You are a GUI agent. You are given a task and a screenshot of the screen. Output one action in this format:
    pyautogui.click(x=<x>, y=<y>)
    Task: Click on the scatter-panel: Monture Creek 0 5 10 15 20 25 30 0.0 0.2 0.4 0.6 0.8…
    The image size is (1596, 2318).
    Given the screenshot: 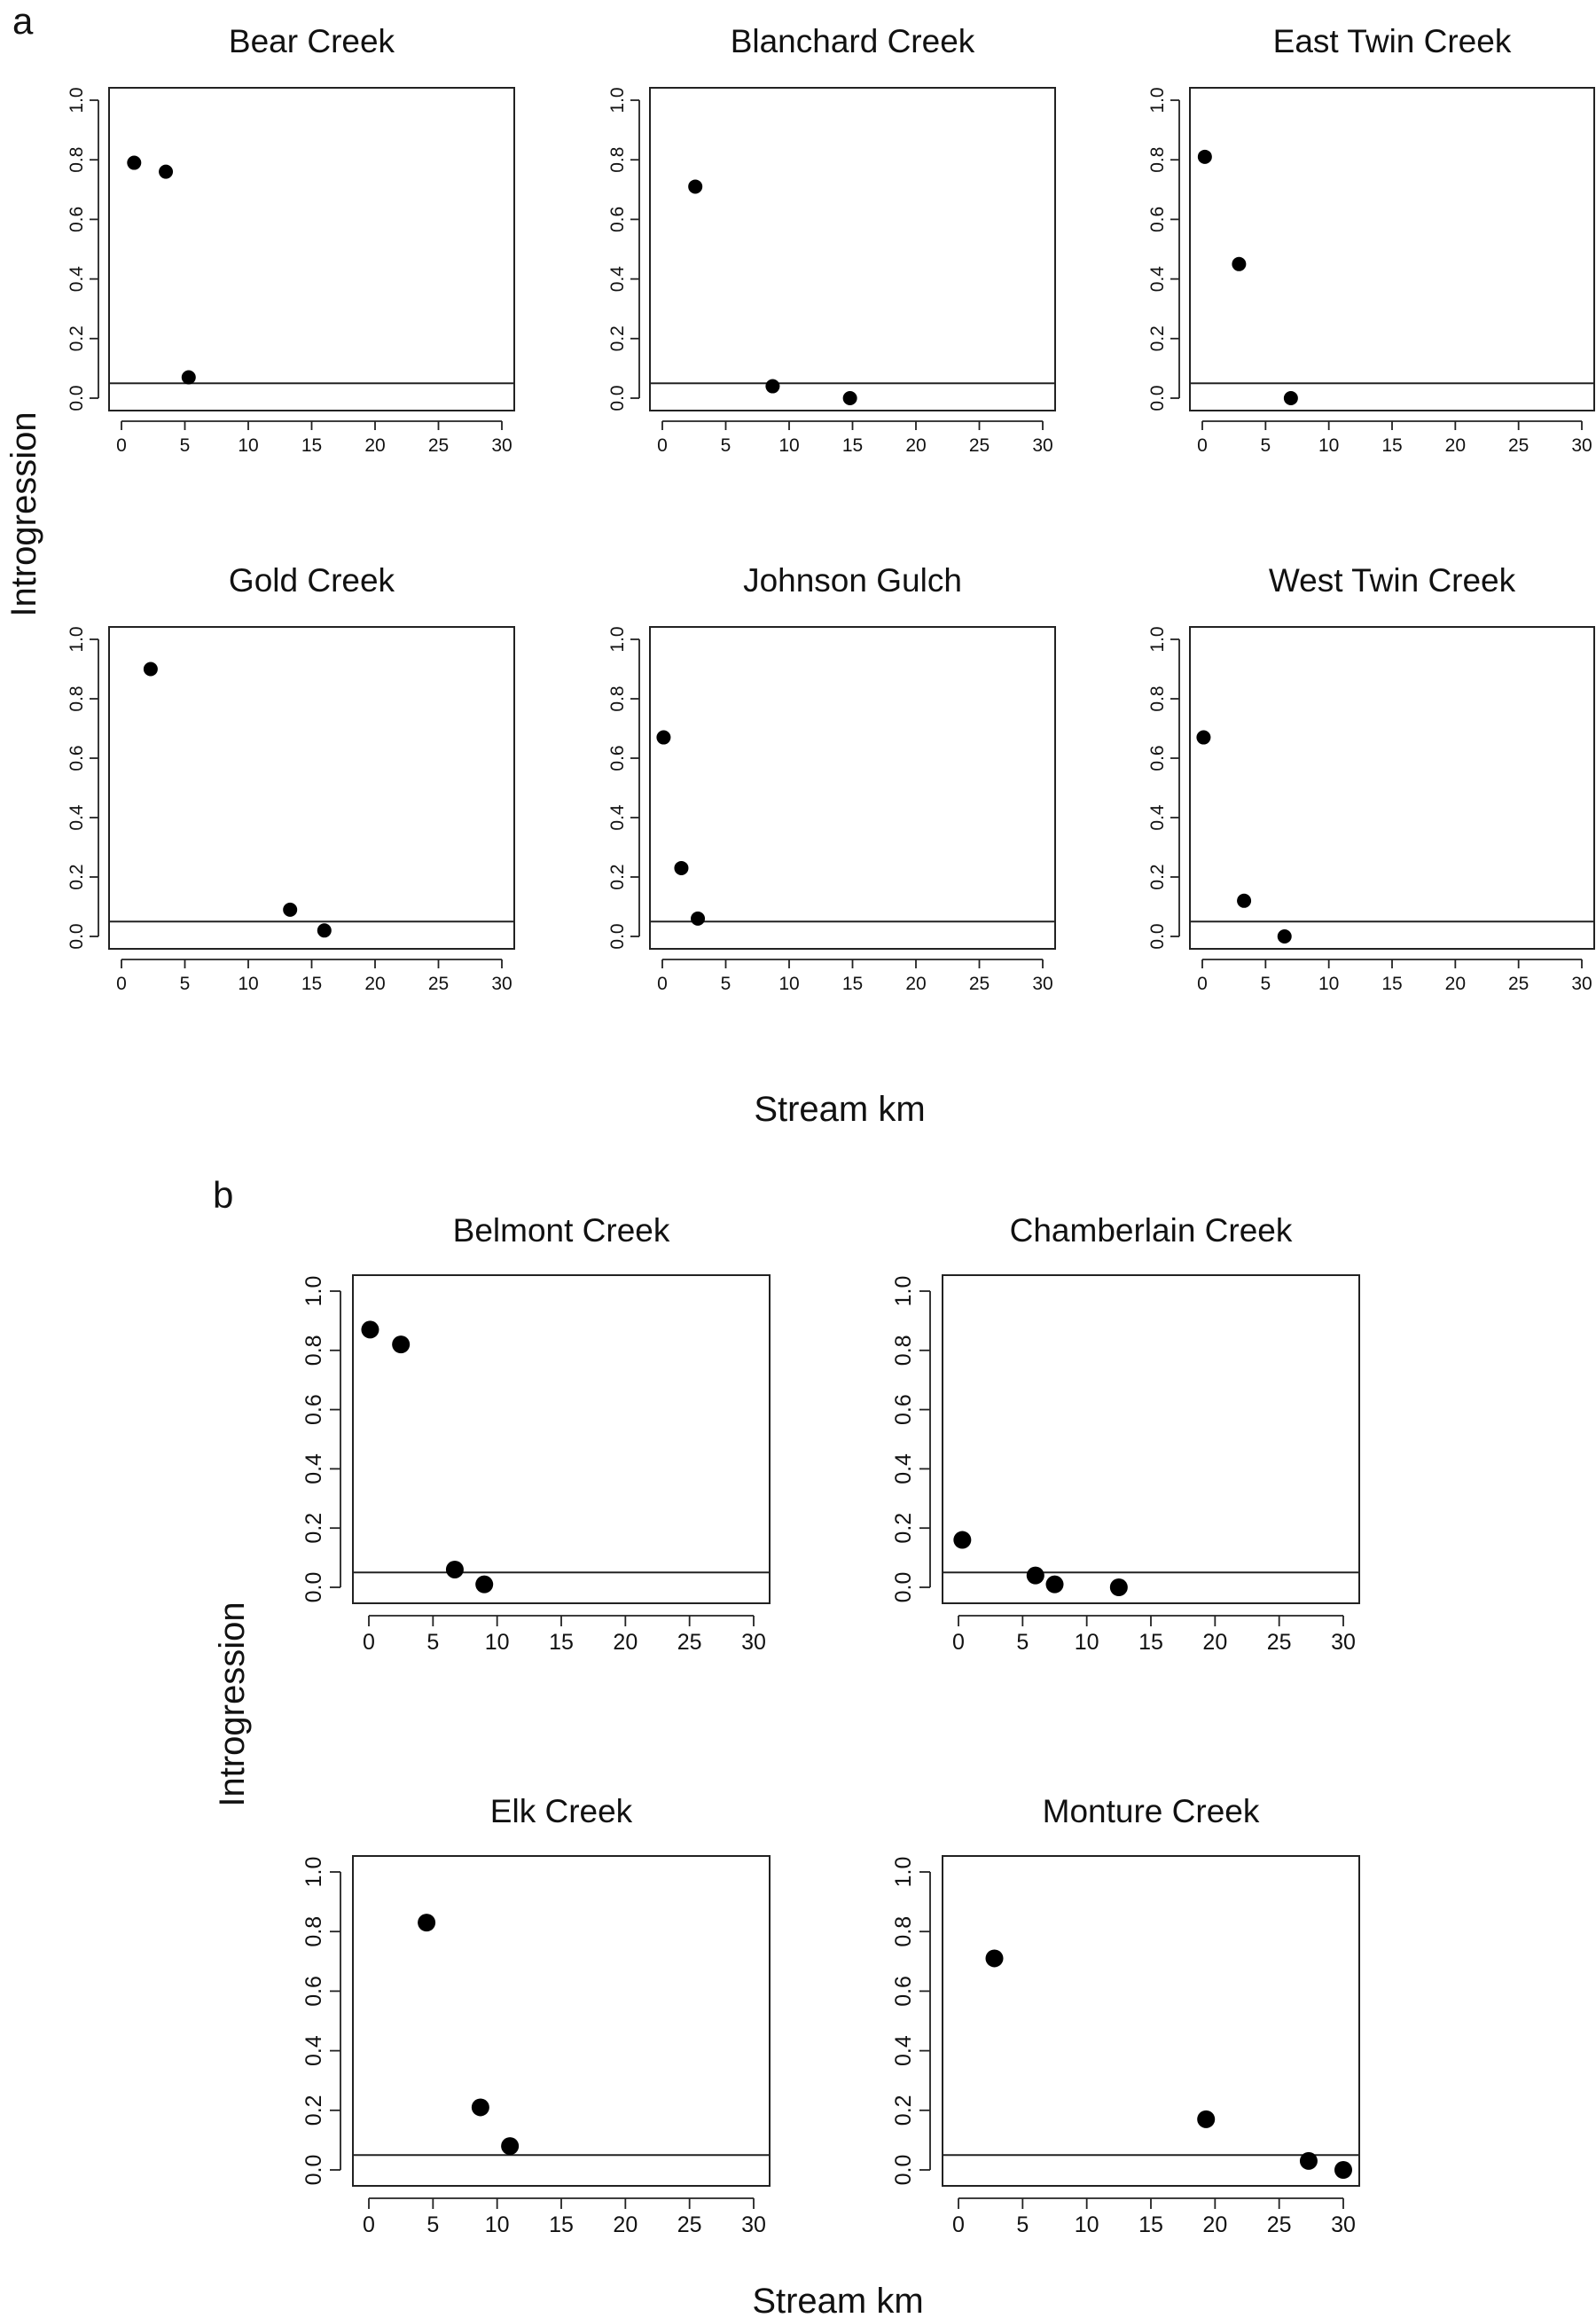 What is the action you would take?
    pyautogui.click(x=1125, y=2015)
    